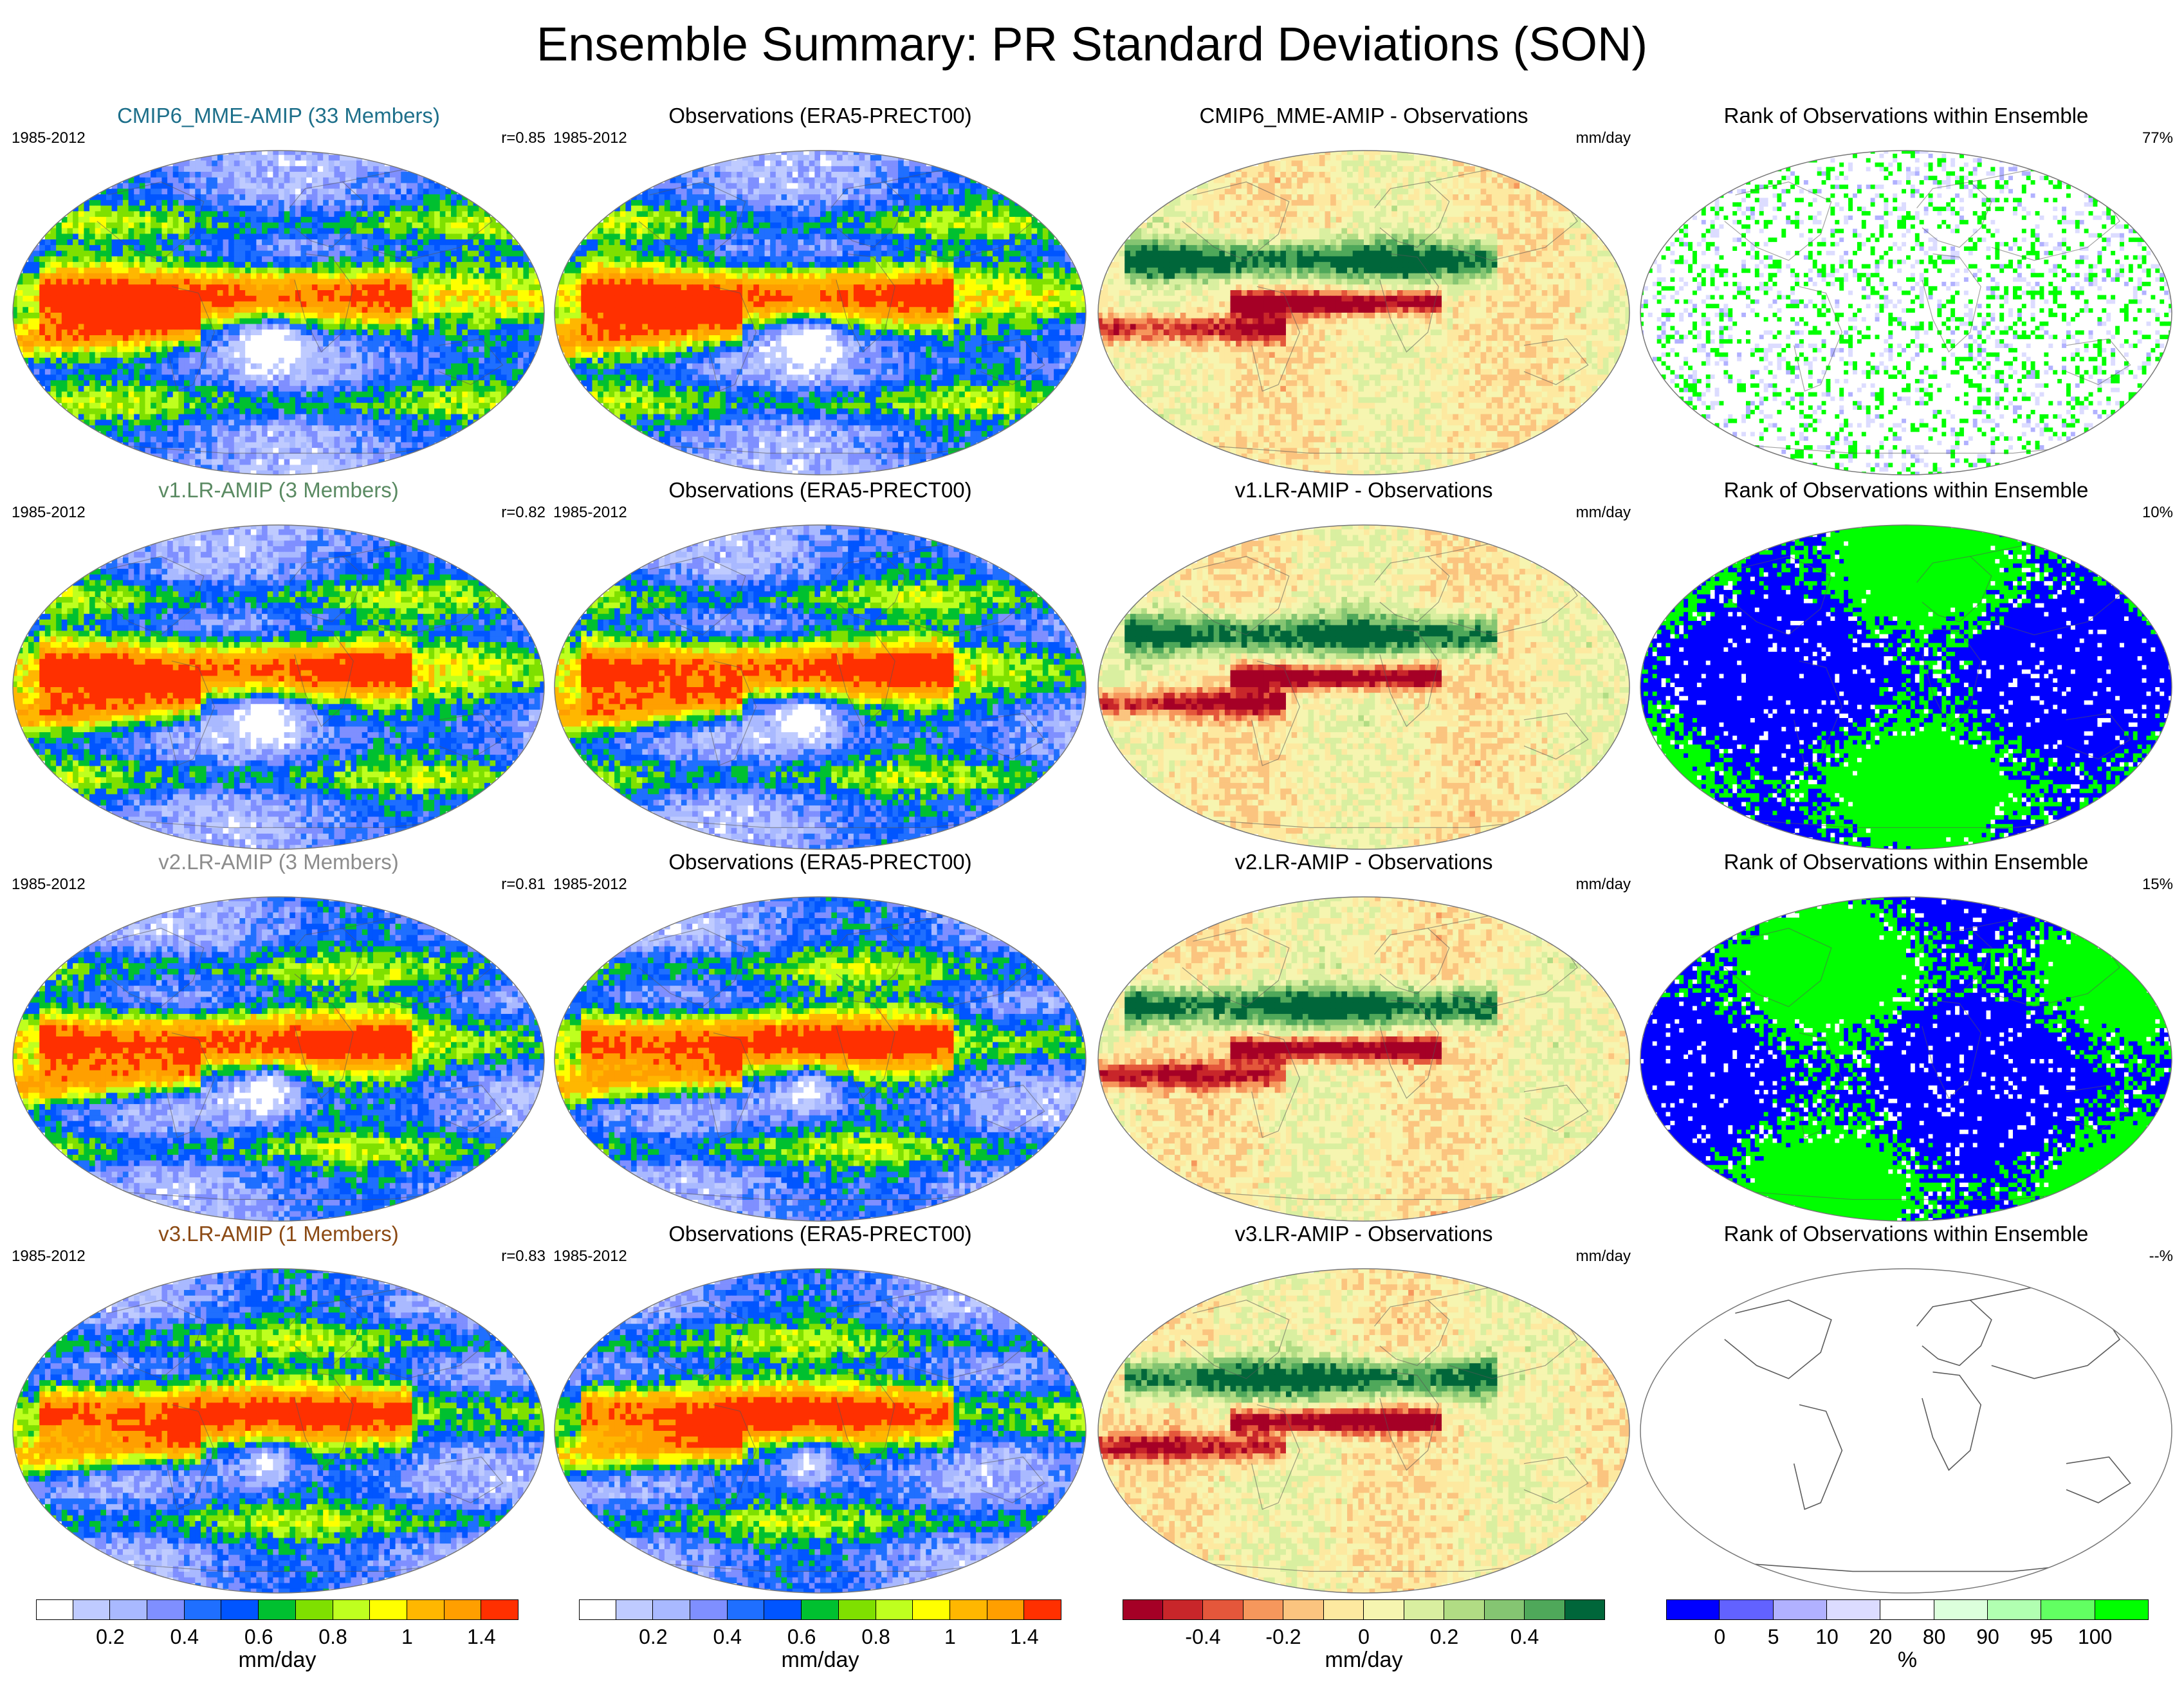  I want to click on colorbar-tick-label: 90, so click(1988, 1636).